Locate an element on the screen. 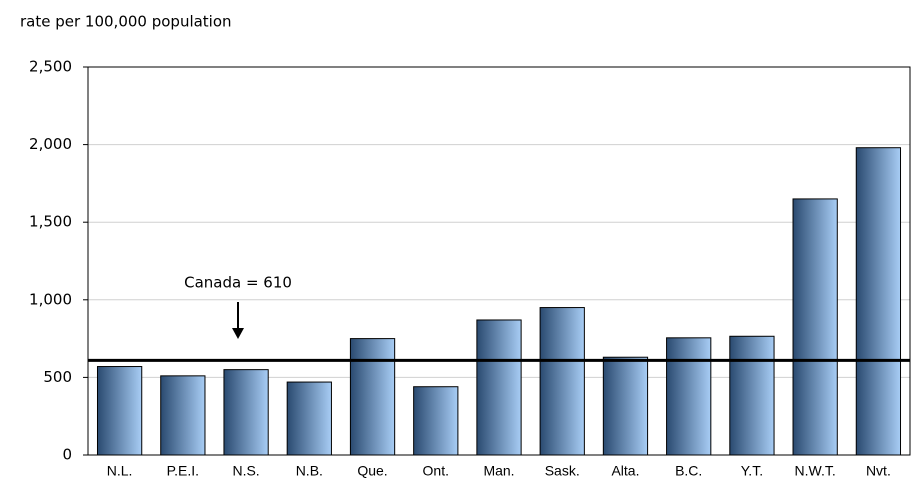 The height and width of the screenshot is (484, 915). x-tick-label: N.W.T. is located at coordinates (815, 471).